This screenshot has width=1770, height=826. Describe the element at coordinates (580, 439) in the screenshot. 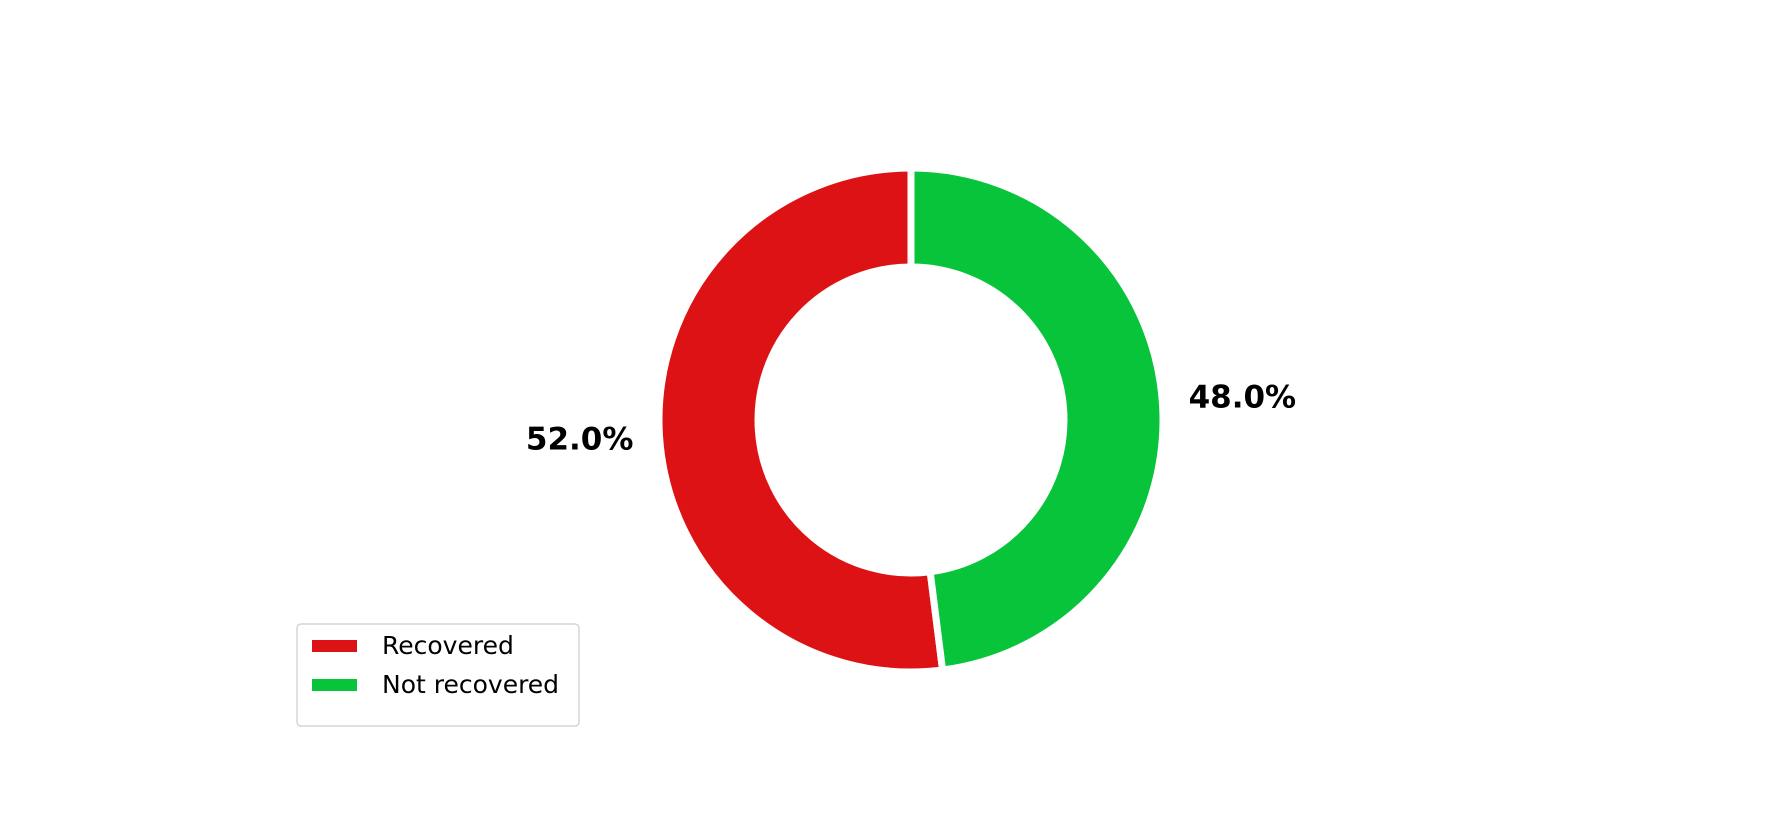

I see `value-label: 52.0%` at that location.